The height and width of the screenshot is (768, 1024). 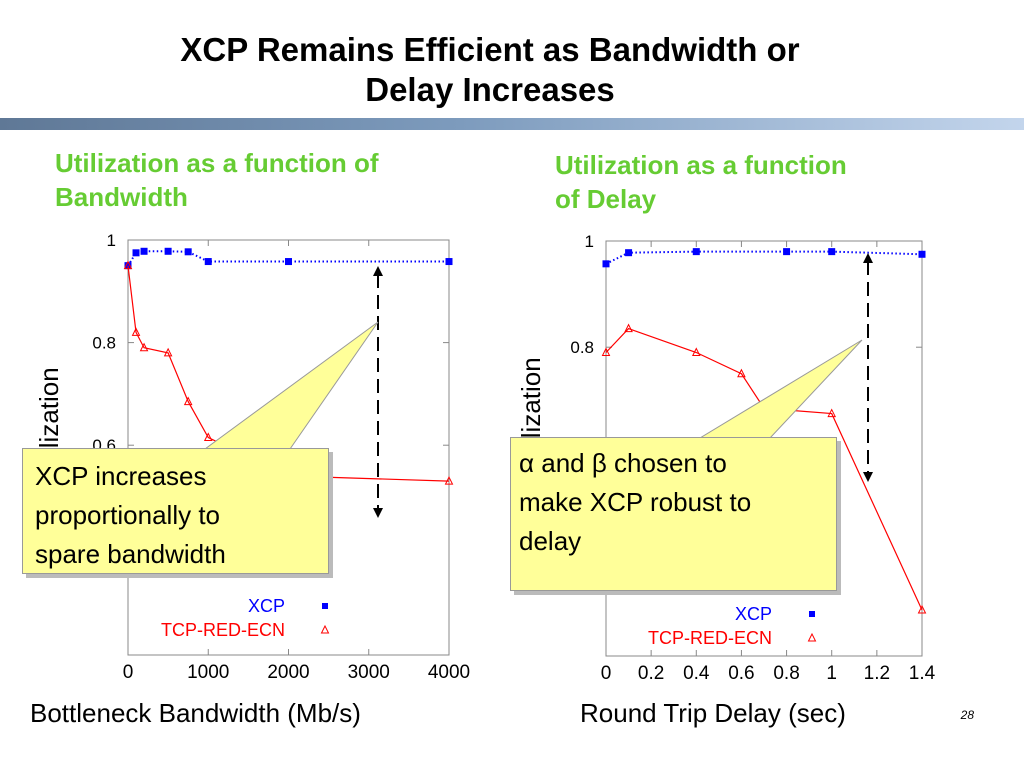 What do you see at coordinates (195, 713) in the screenshot?
I see `left-x-axis-title: Bottleneck Bandwidth (Mb/s)` at bounding box center [195, 713].